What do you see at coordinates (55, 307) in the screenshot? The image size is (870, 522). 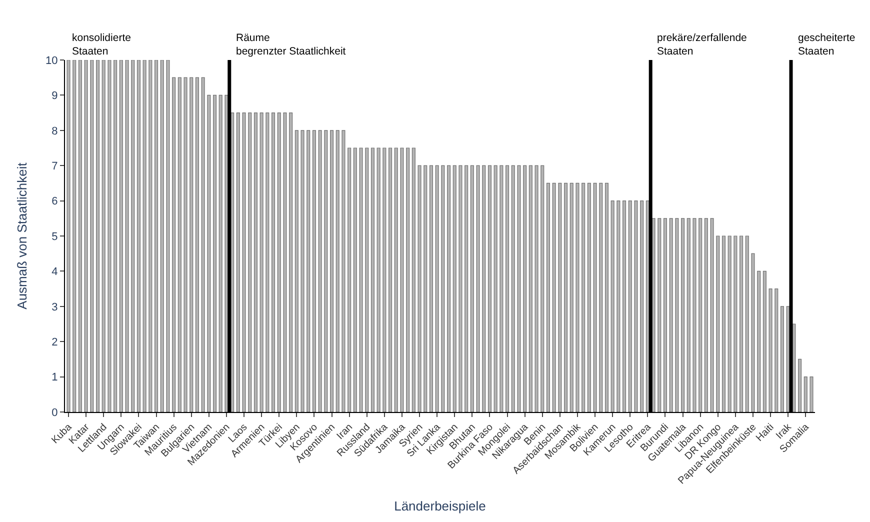 I see `y-tick-label: 3` at bounding box center [55, 307].